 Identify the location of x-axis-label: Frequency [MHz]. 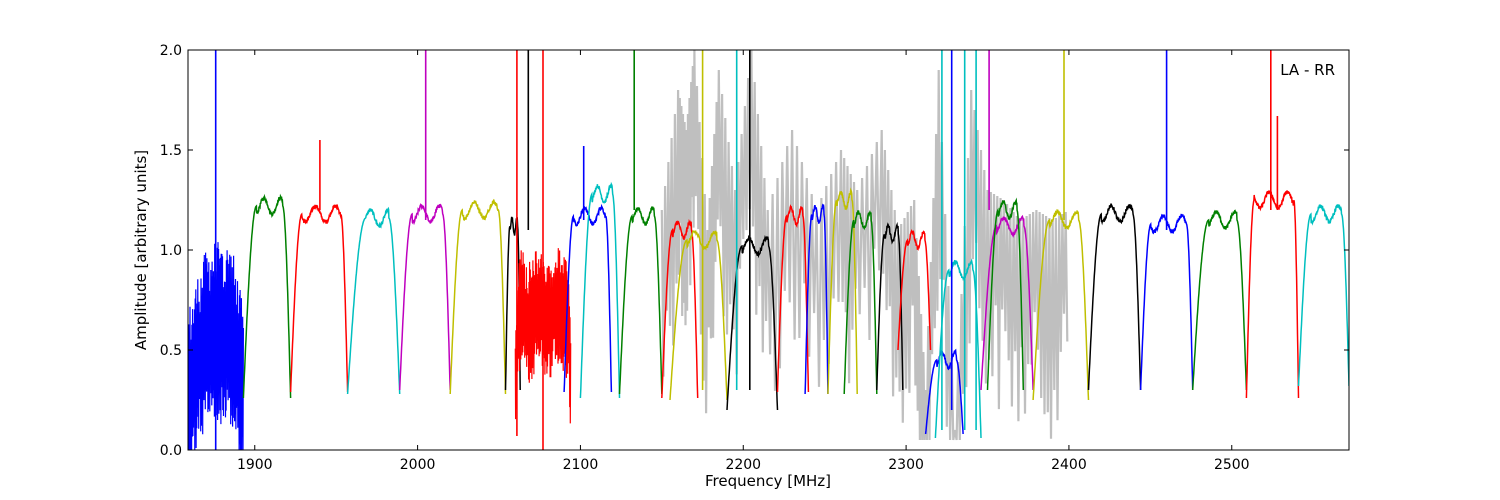
(768, 481).